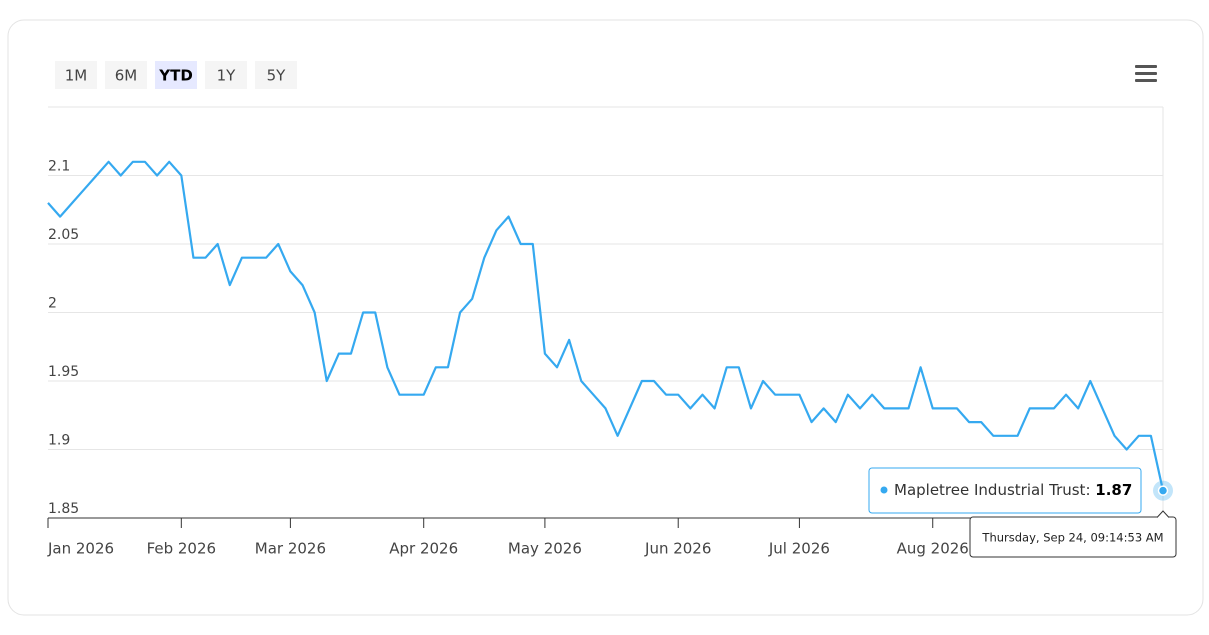 This screenshot has height=635, width=1209. What do you see at coordinates (59, 441) in the screenshot?
I see `y-tick-label: 1.9` at bounding box center [59, 441].